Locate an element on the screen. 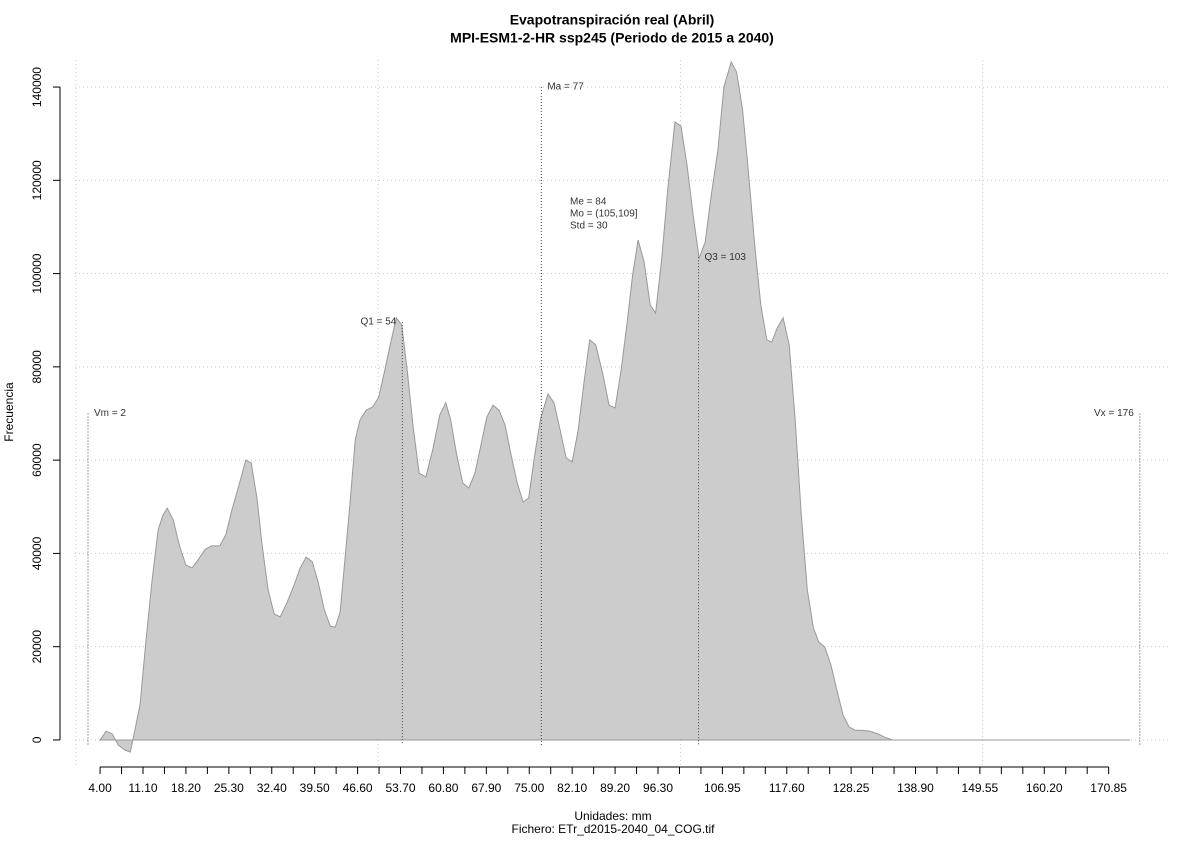 Image resolution: width=1200 pixels, height=845 pixels. stat-label: Mo = (105,109] is located at coordinates (604, 214).